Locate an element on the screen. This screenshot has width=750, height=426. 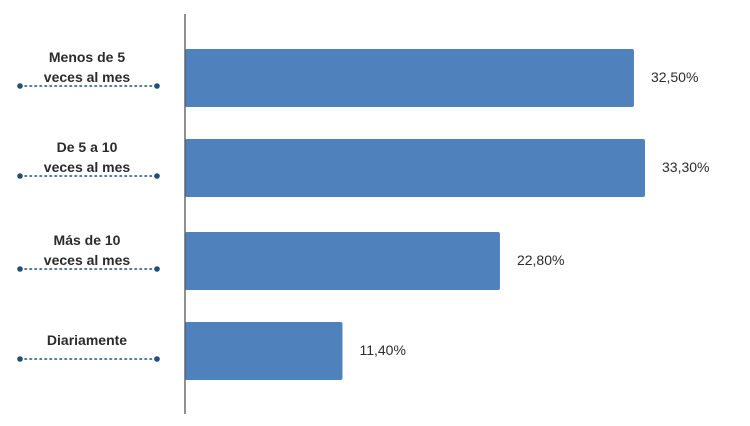
category-label-2-line-0: Más de 10 is located at coordinates (87, 240).